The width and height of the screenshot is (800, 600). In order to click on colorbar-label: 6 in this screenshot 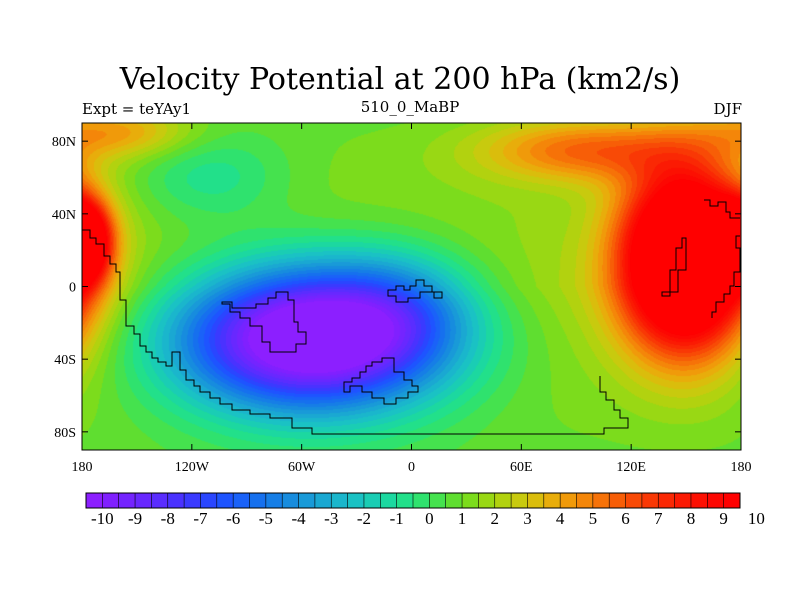, I will do `click(625, 518)`.